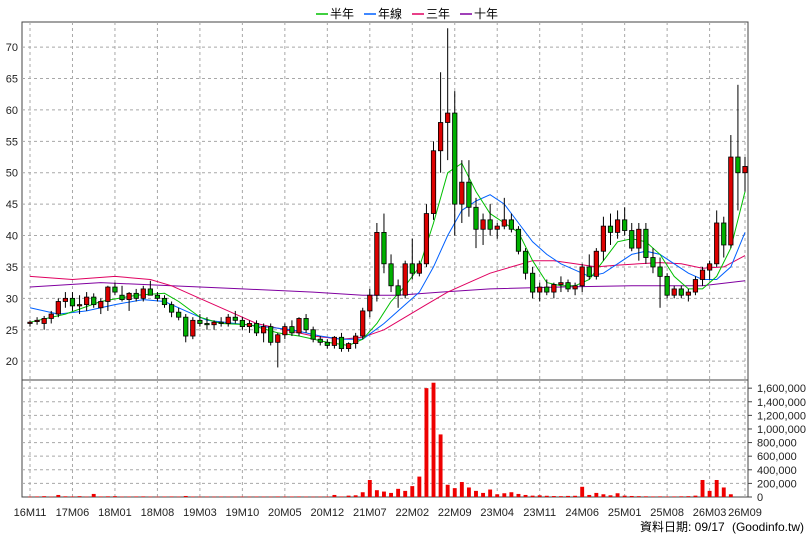 The image size is (808, 540). Describe the element at coordinates (486, 14) in the screenshot. I see `legend-label: 十年` at that location.